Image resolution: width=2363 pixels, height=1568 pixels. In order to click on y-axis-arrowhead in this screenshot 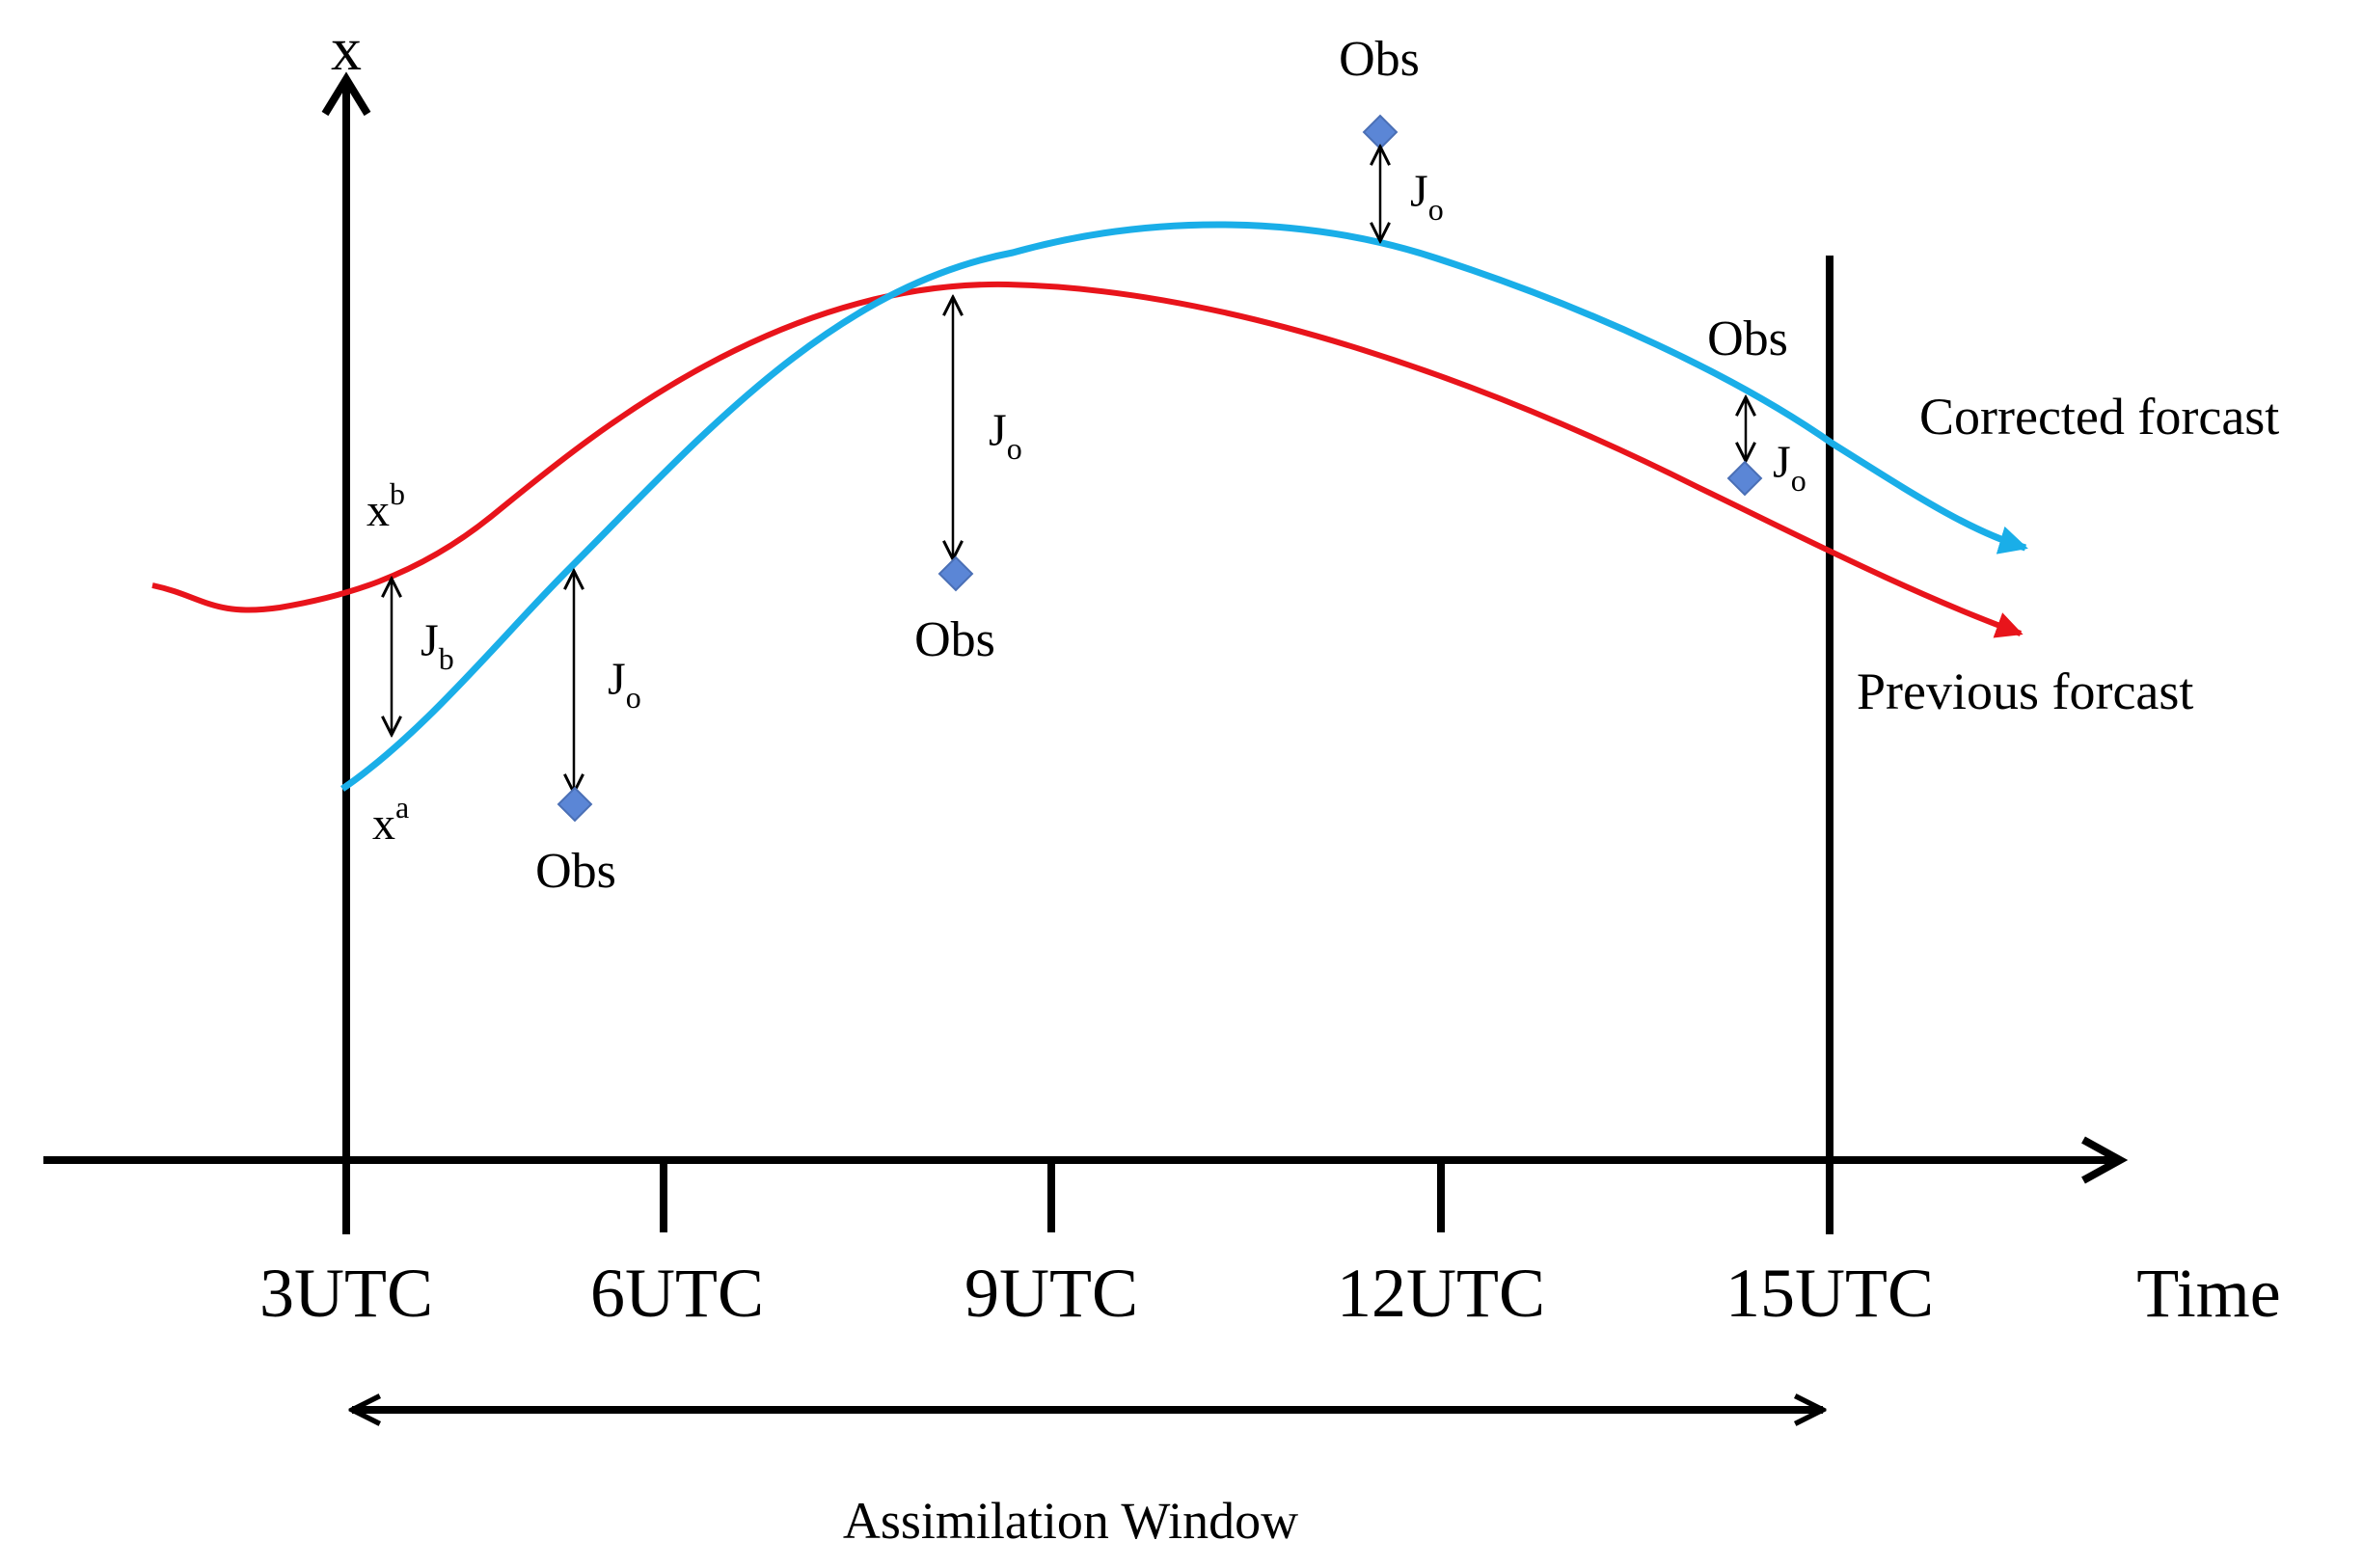, I will do `click(346, 94)`.